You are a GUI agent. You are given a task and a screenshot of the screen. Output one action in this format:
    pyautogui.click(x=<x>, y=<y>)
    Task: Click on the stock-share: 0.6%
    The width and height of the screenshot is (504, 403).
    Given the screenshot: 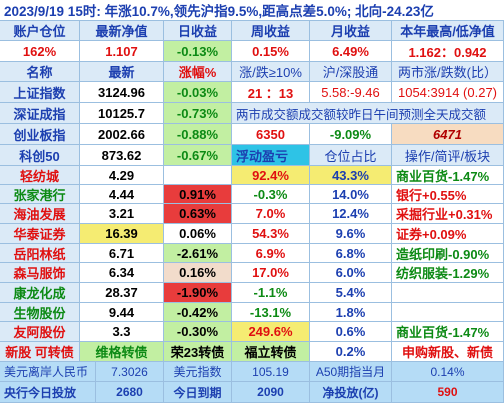 What is the action you would take?
    pyautogui.click(x=351, y=332)
    